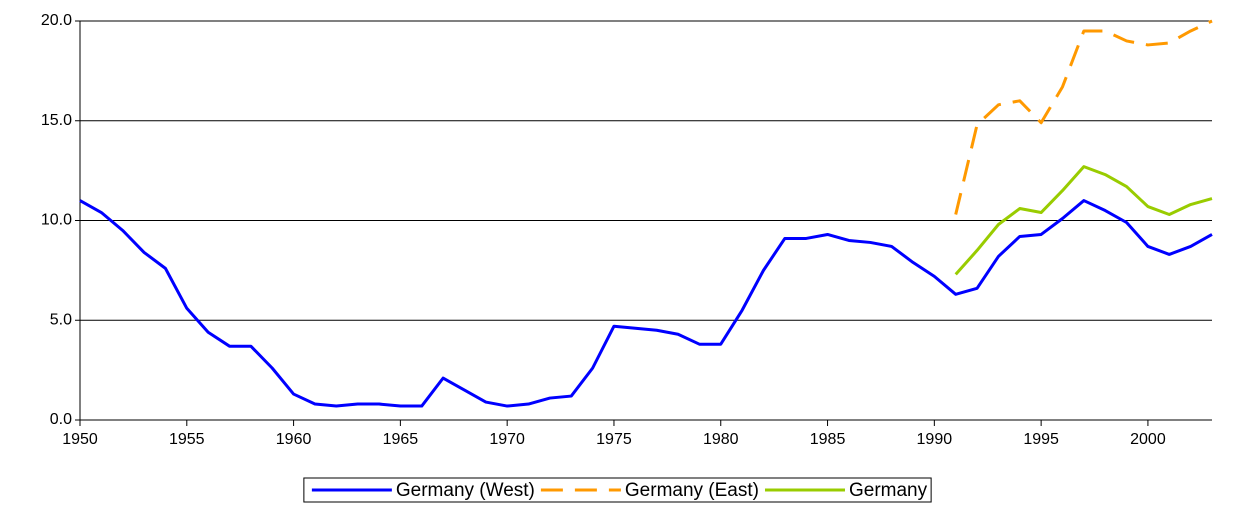 This screenshot has height=508, width=1235. Describe the element at coordinates (294, 439) in the screenshot. I see `x-tick-label: 1960` at that location.